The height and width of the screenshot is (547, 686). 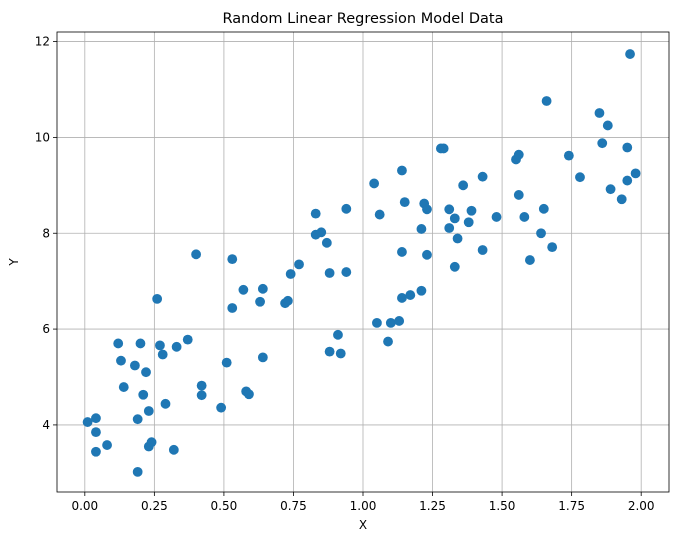 I want to click on x-tick-label: 0.75, so click(x=293, y=506).